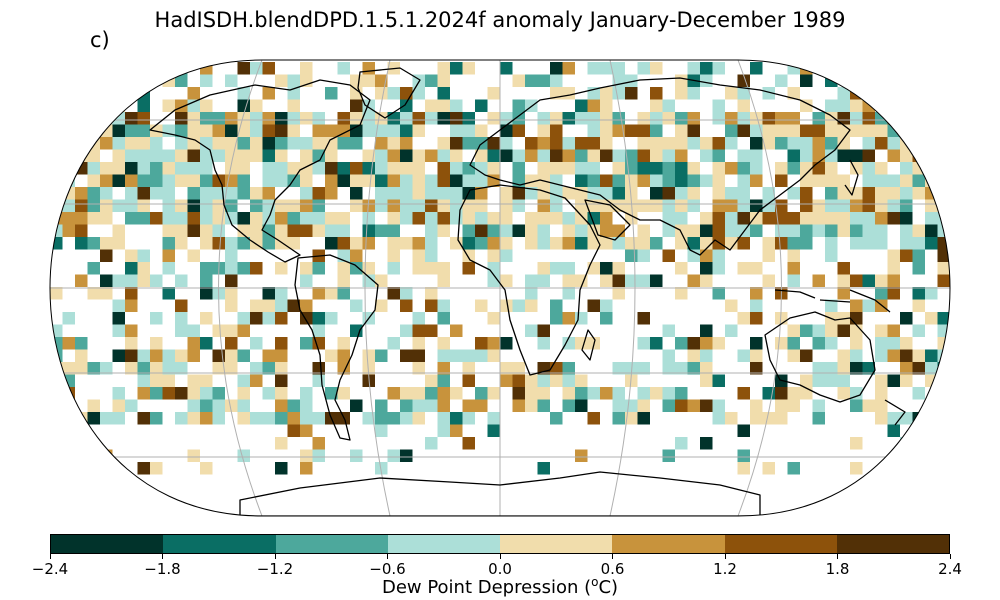 The width and height of the screenshot is (1000, 600). I want to click on colorbar-tick-label: 0.0, so click(500, 569).